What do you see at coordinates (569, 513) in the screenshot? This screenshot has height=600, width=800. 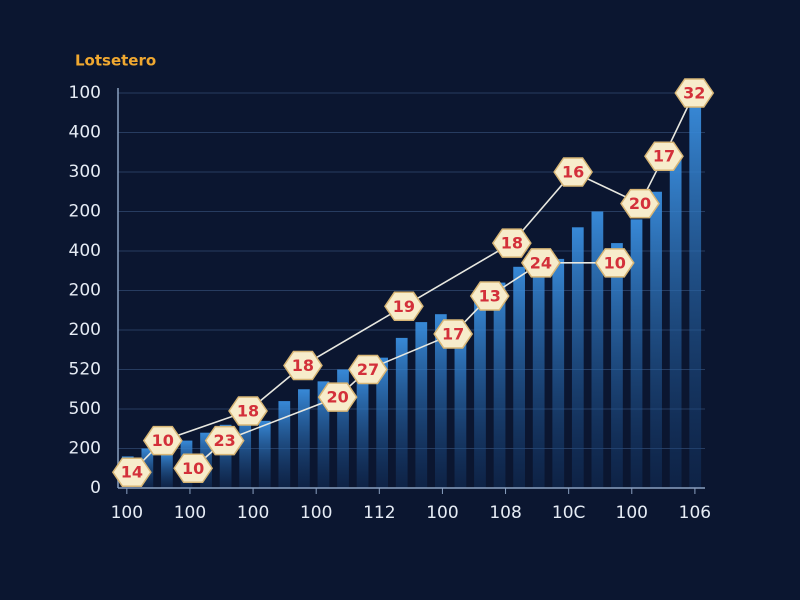 I see `x-tick-label: 10C` at bounding box center [569, 513].